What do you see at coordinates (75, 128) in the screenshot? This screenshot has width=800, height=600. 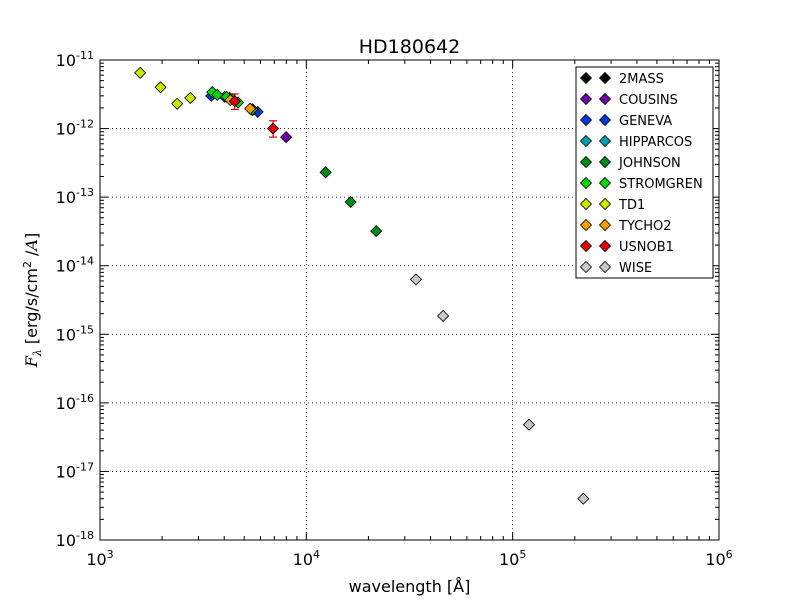 I see `y-tick-label: 10-12` at bounding box center [75, 128].